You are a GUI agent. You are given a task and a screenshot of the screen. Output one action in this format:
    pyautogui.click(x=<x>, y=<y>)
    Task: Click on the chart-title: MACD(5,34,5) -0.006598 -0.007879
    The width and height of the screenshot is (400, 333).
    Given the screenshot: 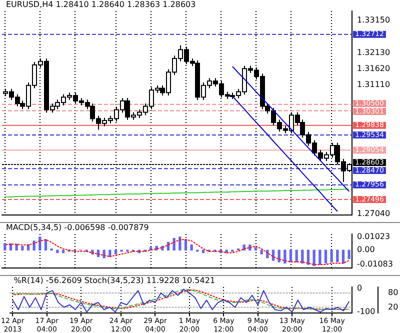 What is the action you would take?
    pyautogui.click(x=77, y=227)
    